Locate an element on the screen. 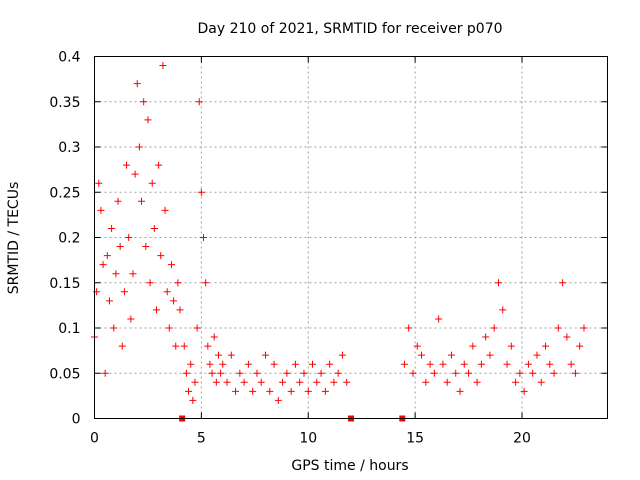  x-tick-label: 20 is located at coordinates (522, 439).